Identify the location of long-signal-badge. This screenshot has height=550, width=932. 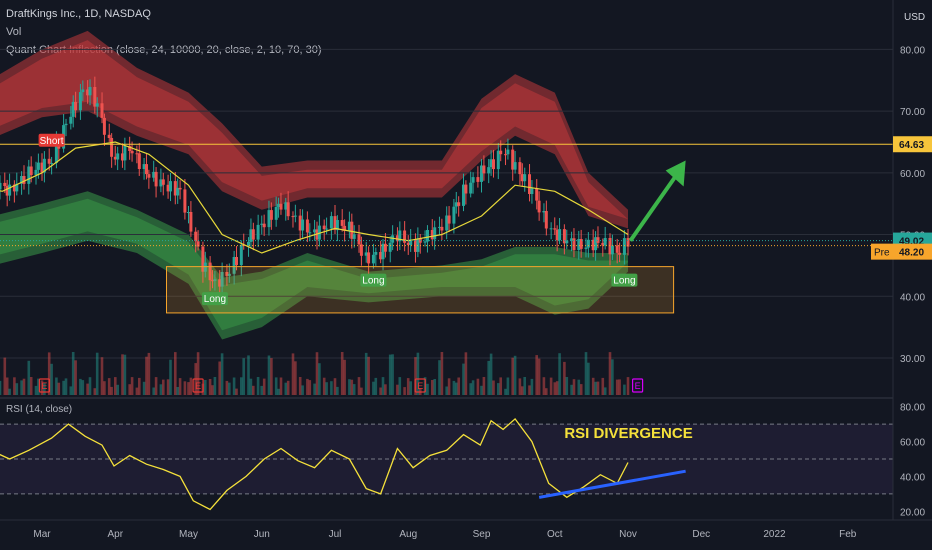
(624, 280).